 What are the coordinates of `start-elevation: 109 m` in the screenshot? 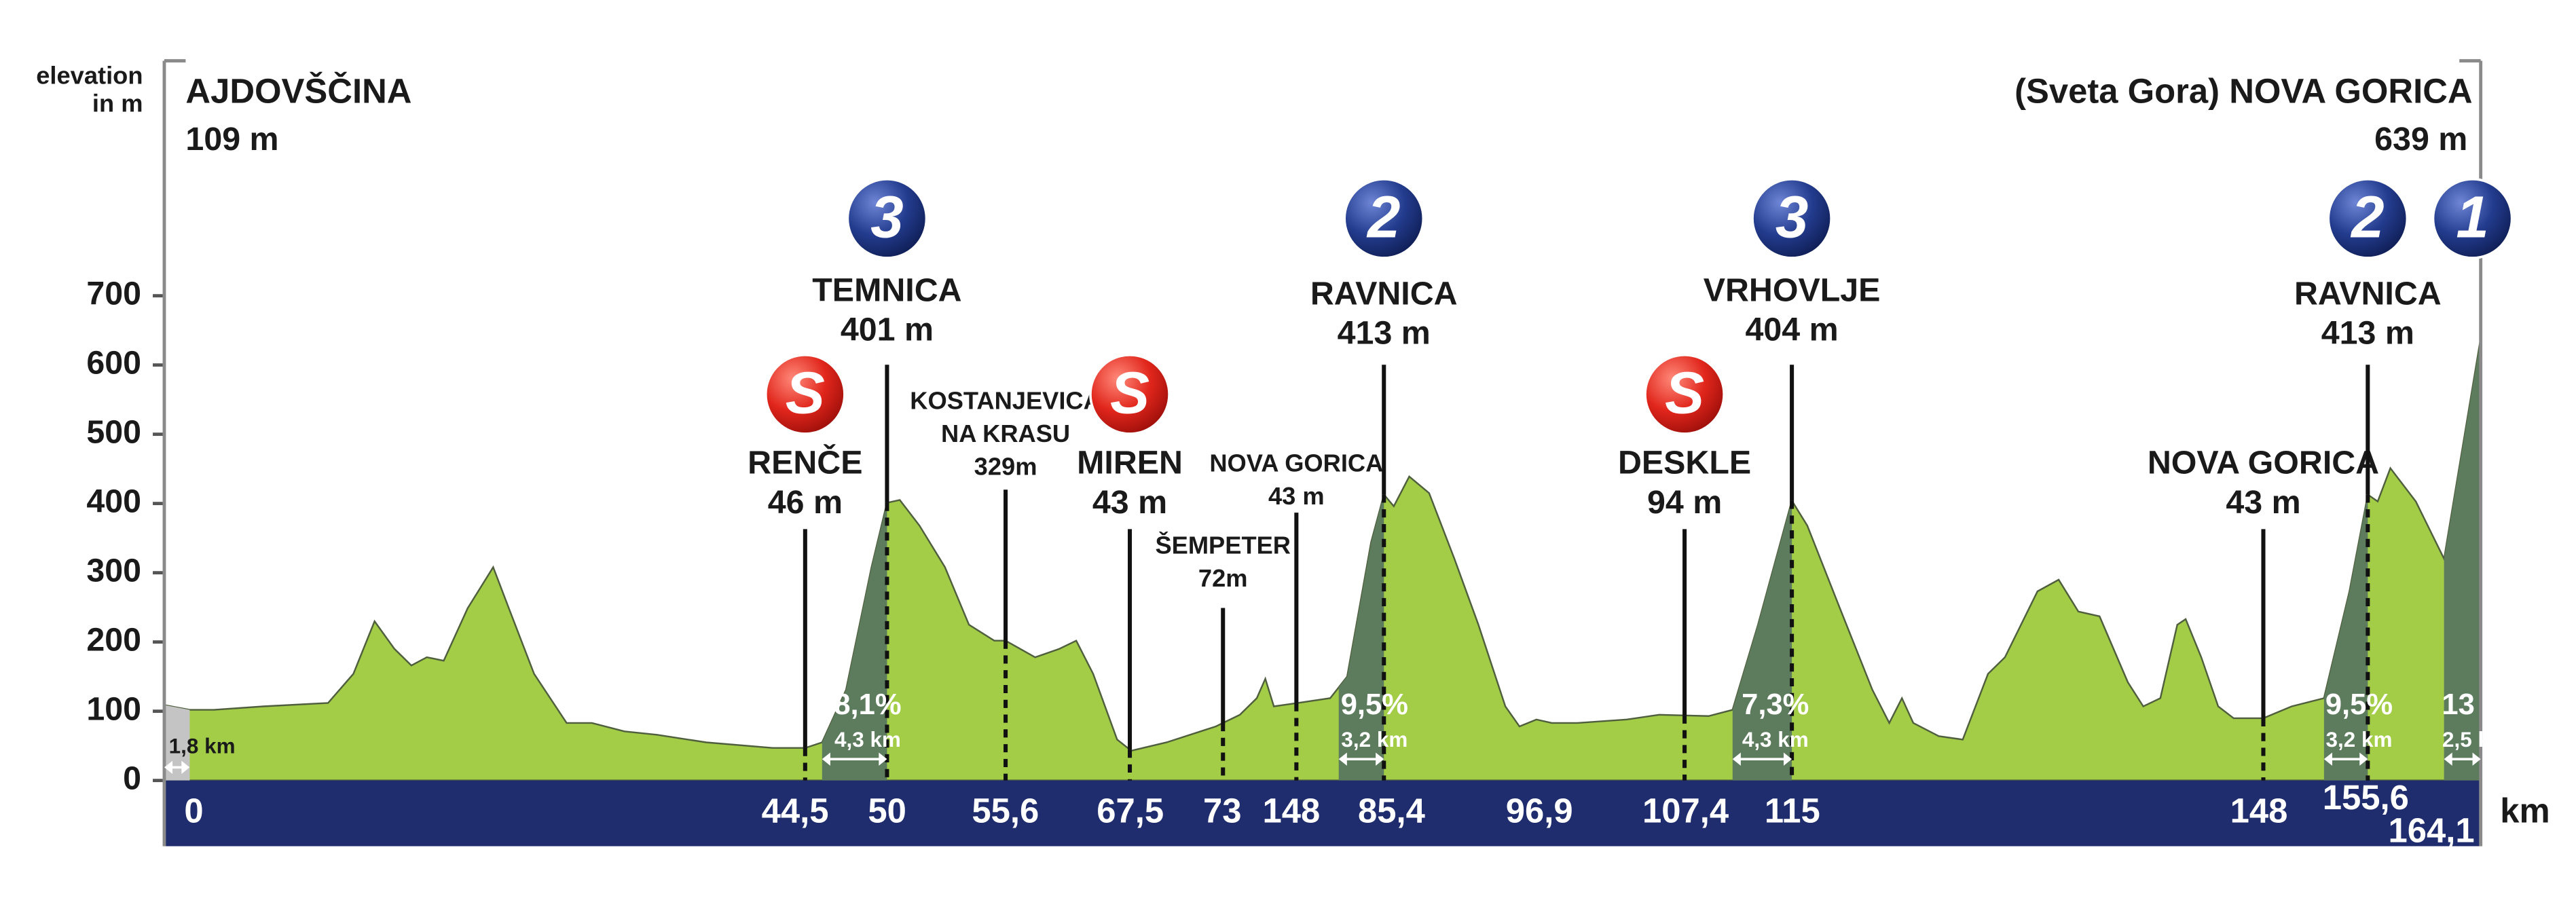 It's located at (231, 139).